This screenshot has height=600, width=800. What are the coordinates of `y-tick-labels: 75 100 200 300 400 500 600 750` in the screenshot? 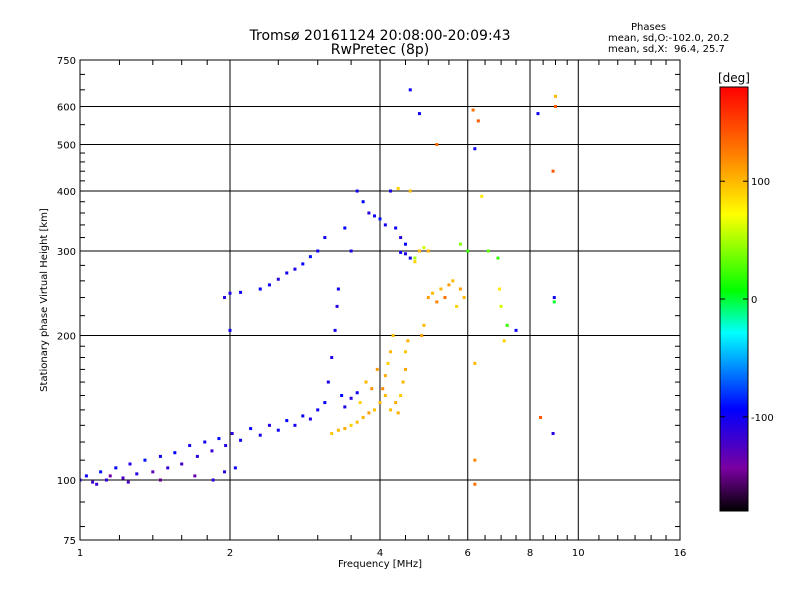 It's located at (66, 301).